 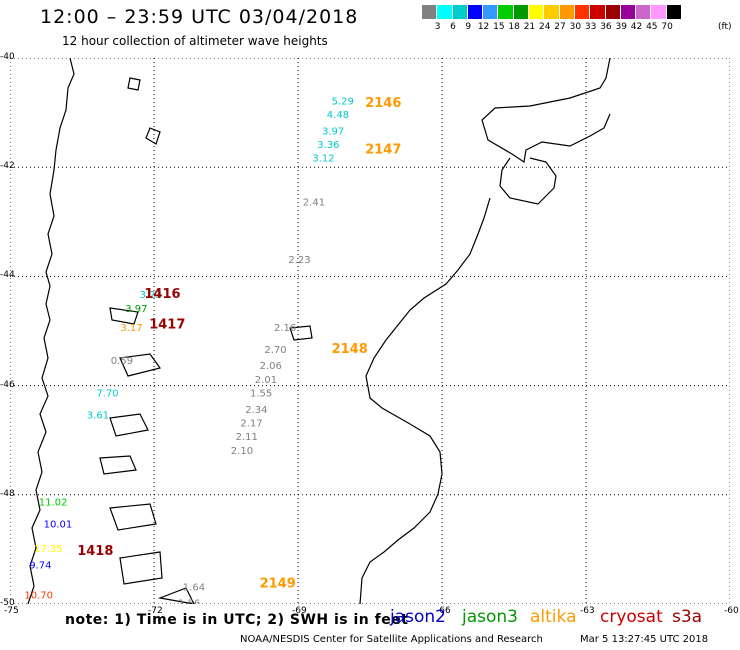 I want to click on wave-height-value: 2.34, so click(x=256, y=410).